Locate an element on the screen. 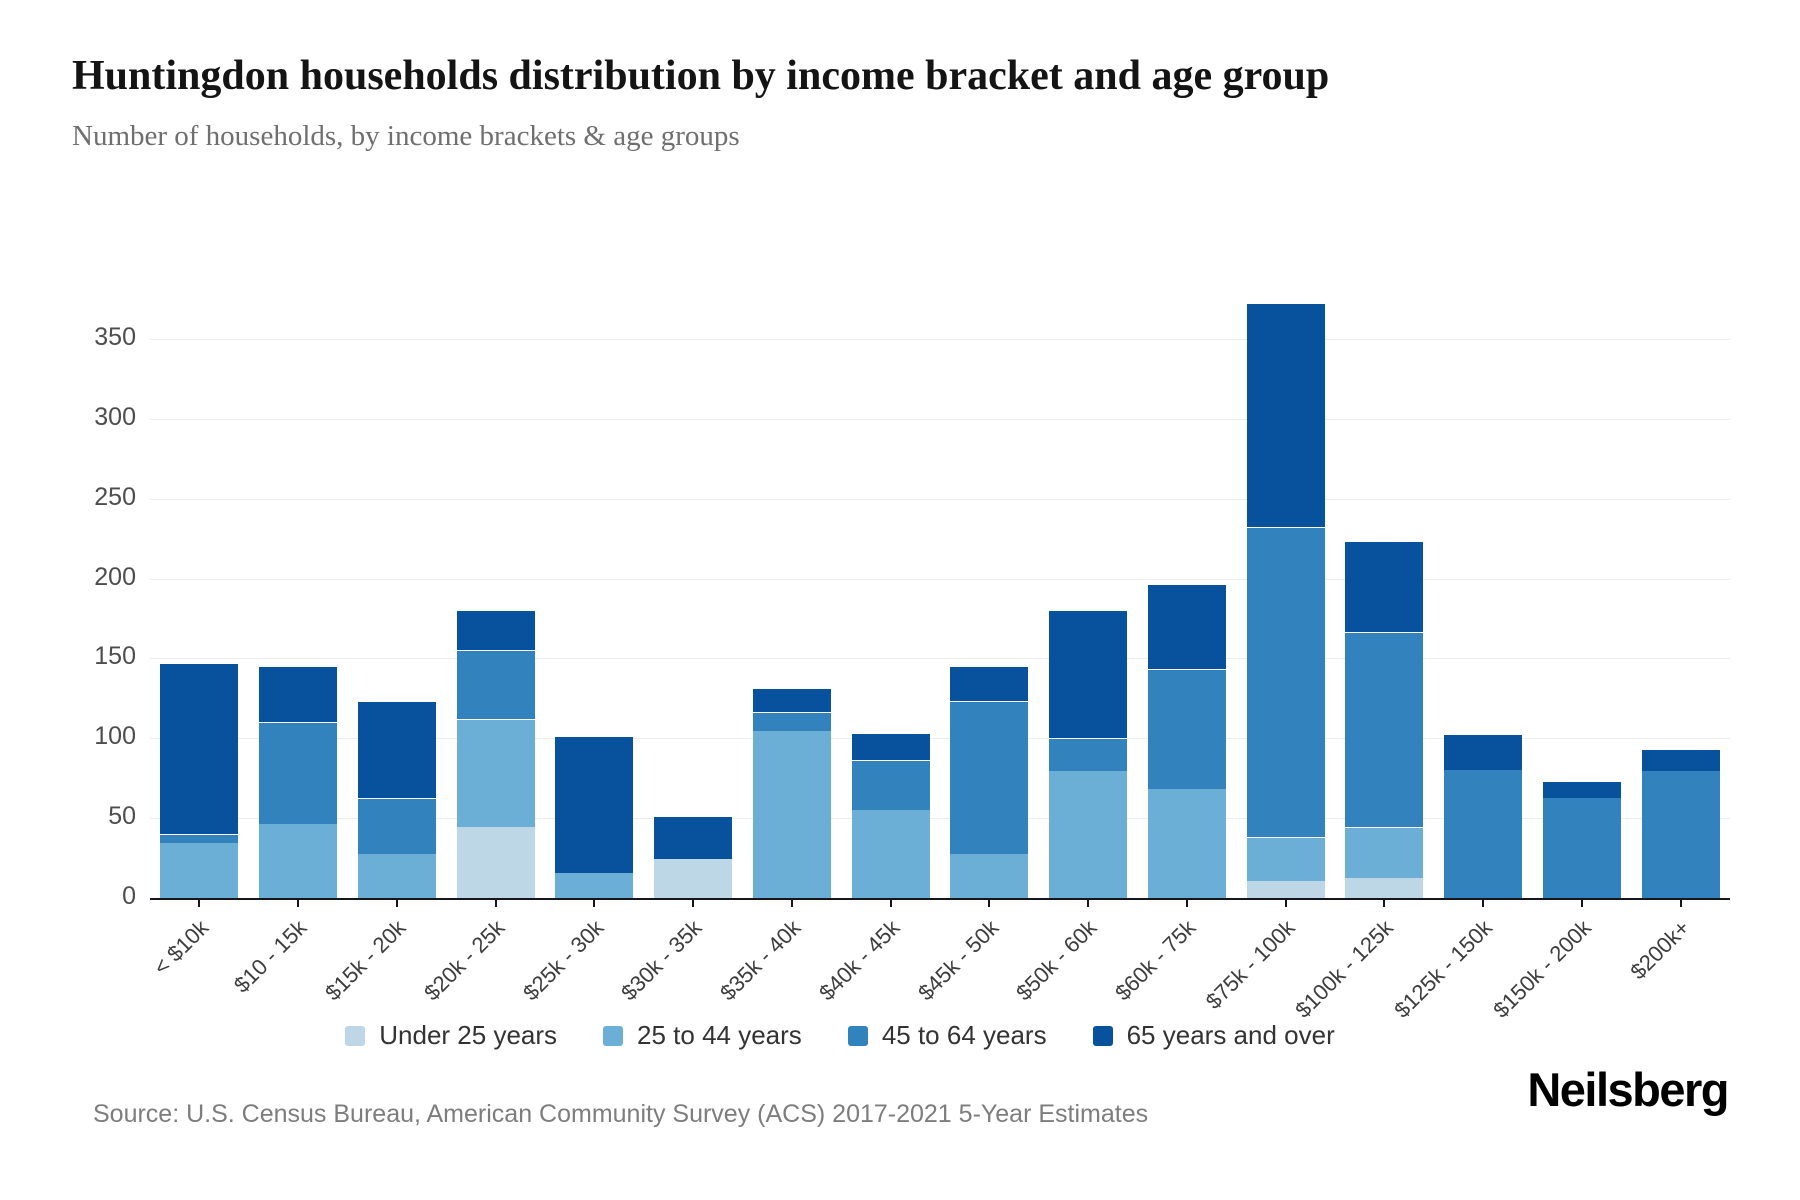 The height and width of the screenshot is (1200, 1800). x-axis-tick-label: $10 - 15k is located at coordinates (270, 956).